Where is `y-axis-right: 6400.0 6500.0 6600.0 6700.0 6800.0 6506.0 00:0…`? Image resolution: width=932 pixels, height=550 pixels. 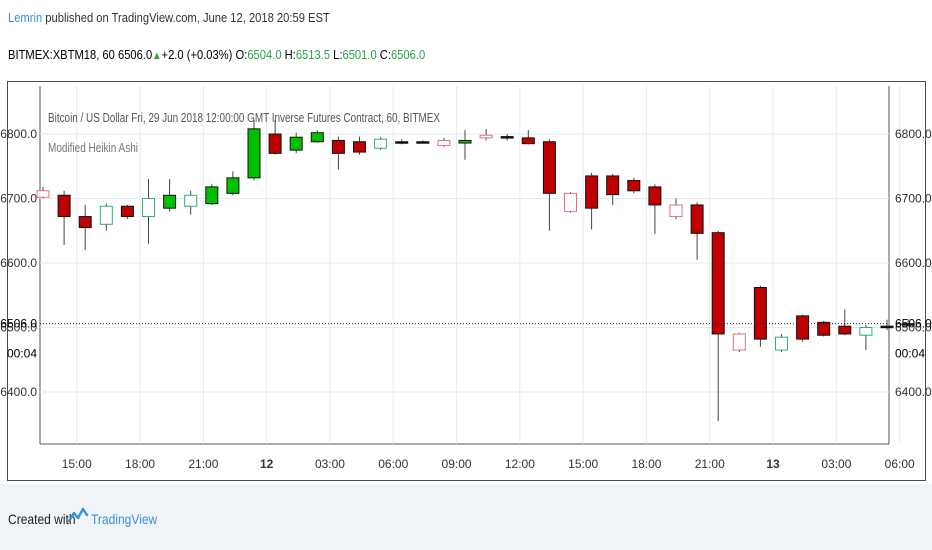 y-axis-right: 6400.0 6500.0 6600.0 6700.0 6800.0 6506.0 00:0… is located at coordinates (913, 263).